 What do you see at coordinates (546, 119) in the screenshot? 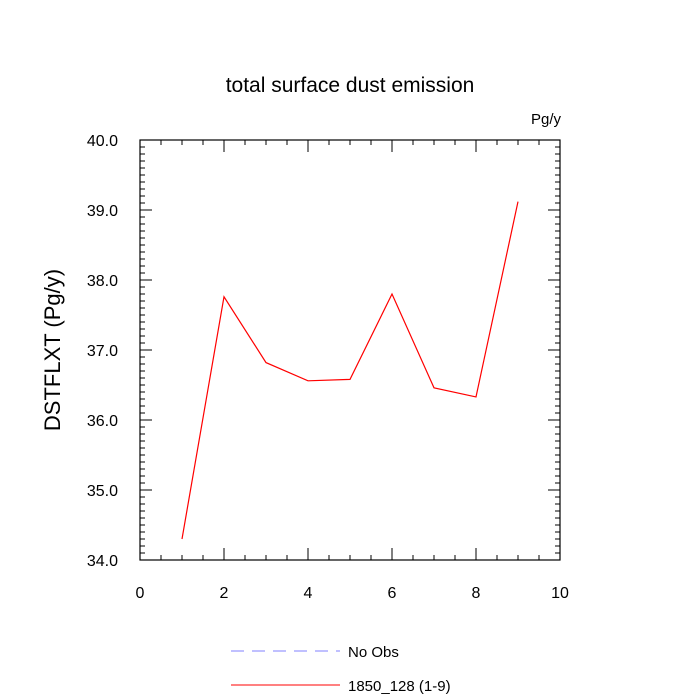
I see `units-label: Pg/y` at bounding box center [546, 119].